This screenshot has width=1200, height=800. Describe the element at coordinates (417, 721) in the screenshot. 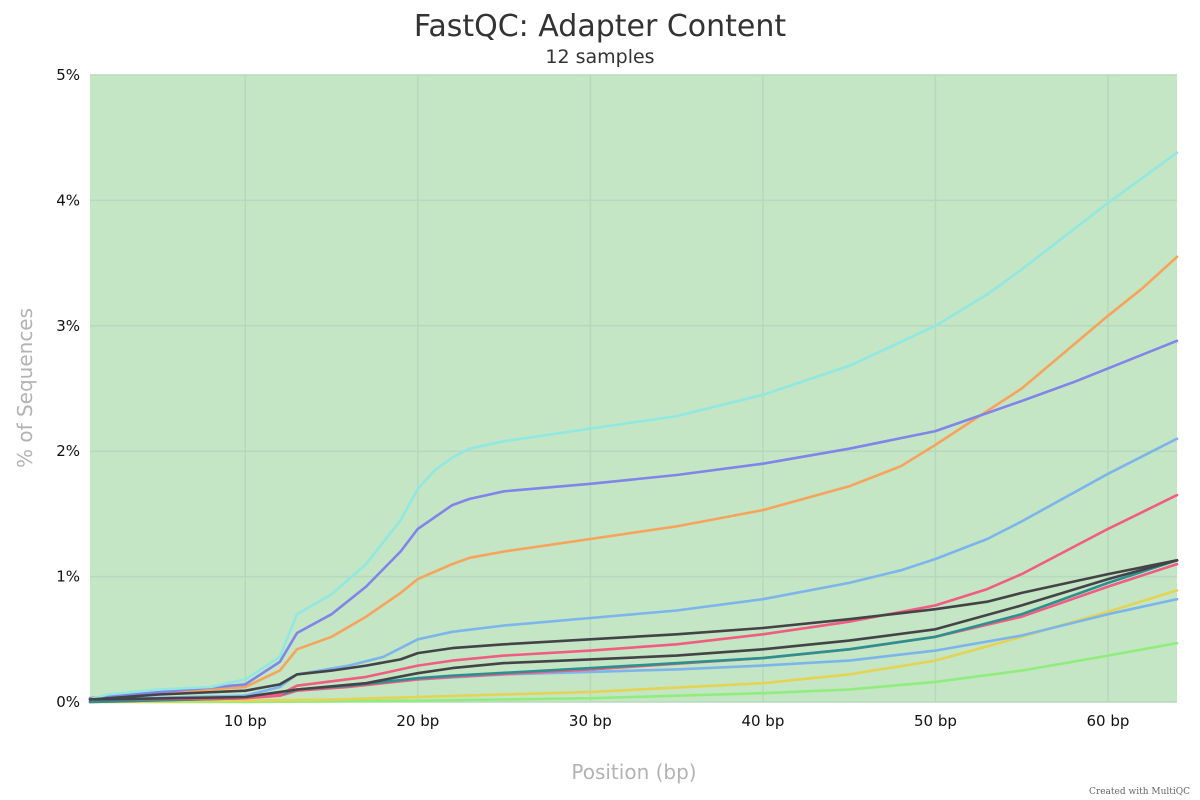

I see `x-tick-label: 20 bp` at that location.